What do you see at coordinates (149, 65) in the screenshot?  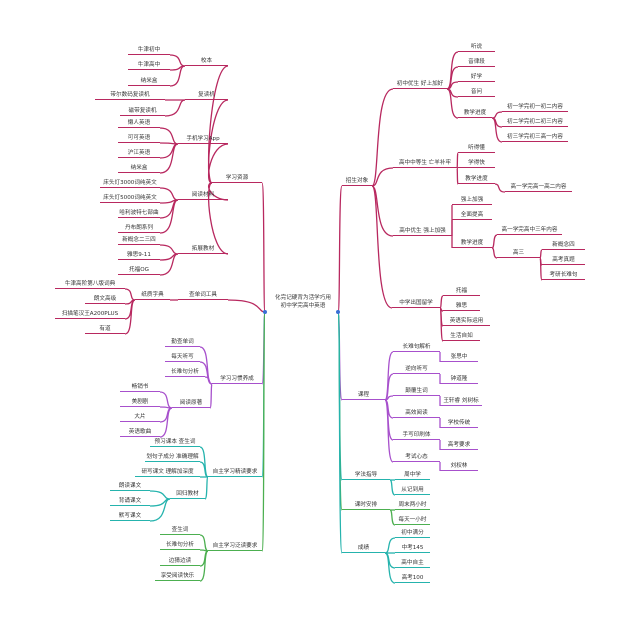 I see `node-xb2: 牛津高中` at bounding box center [149, 65].